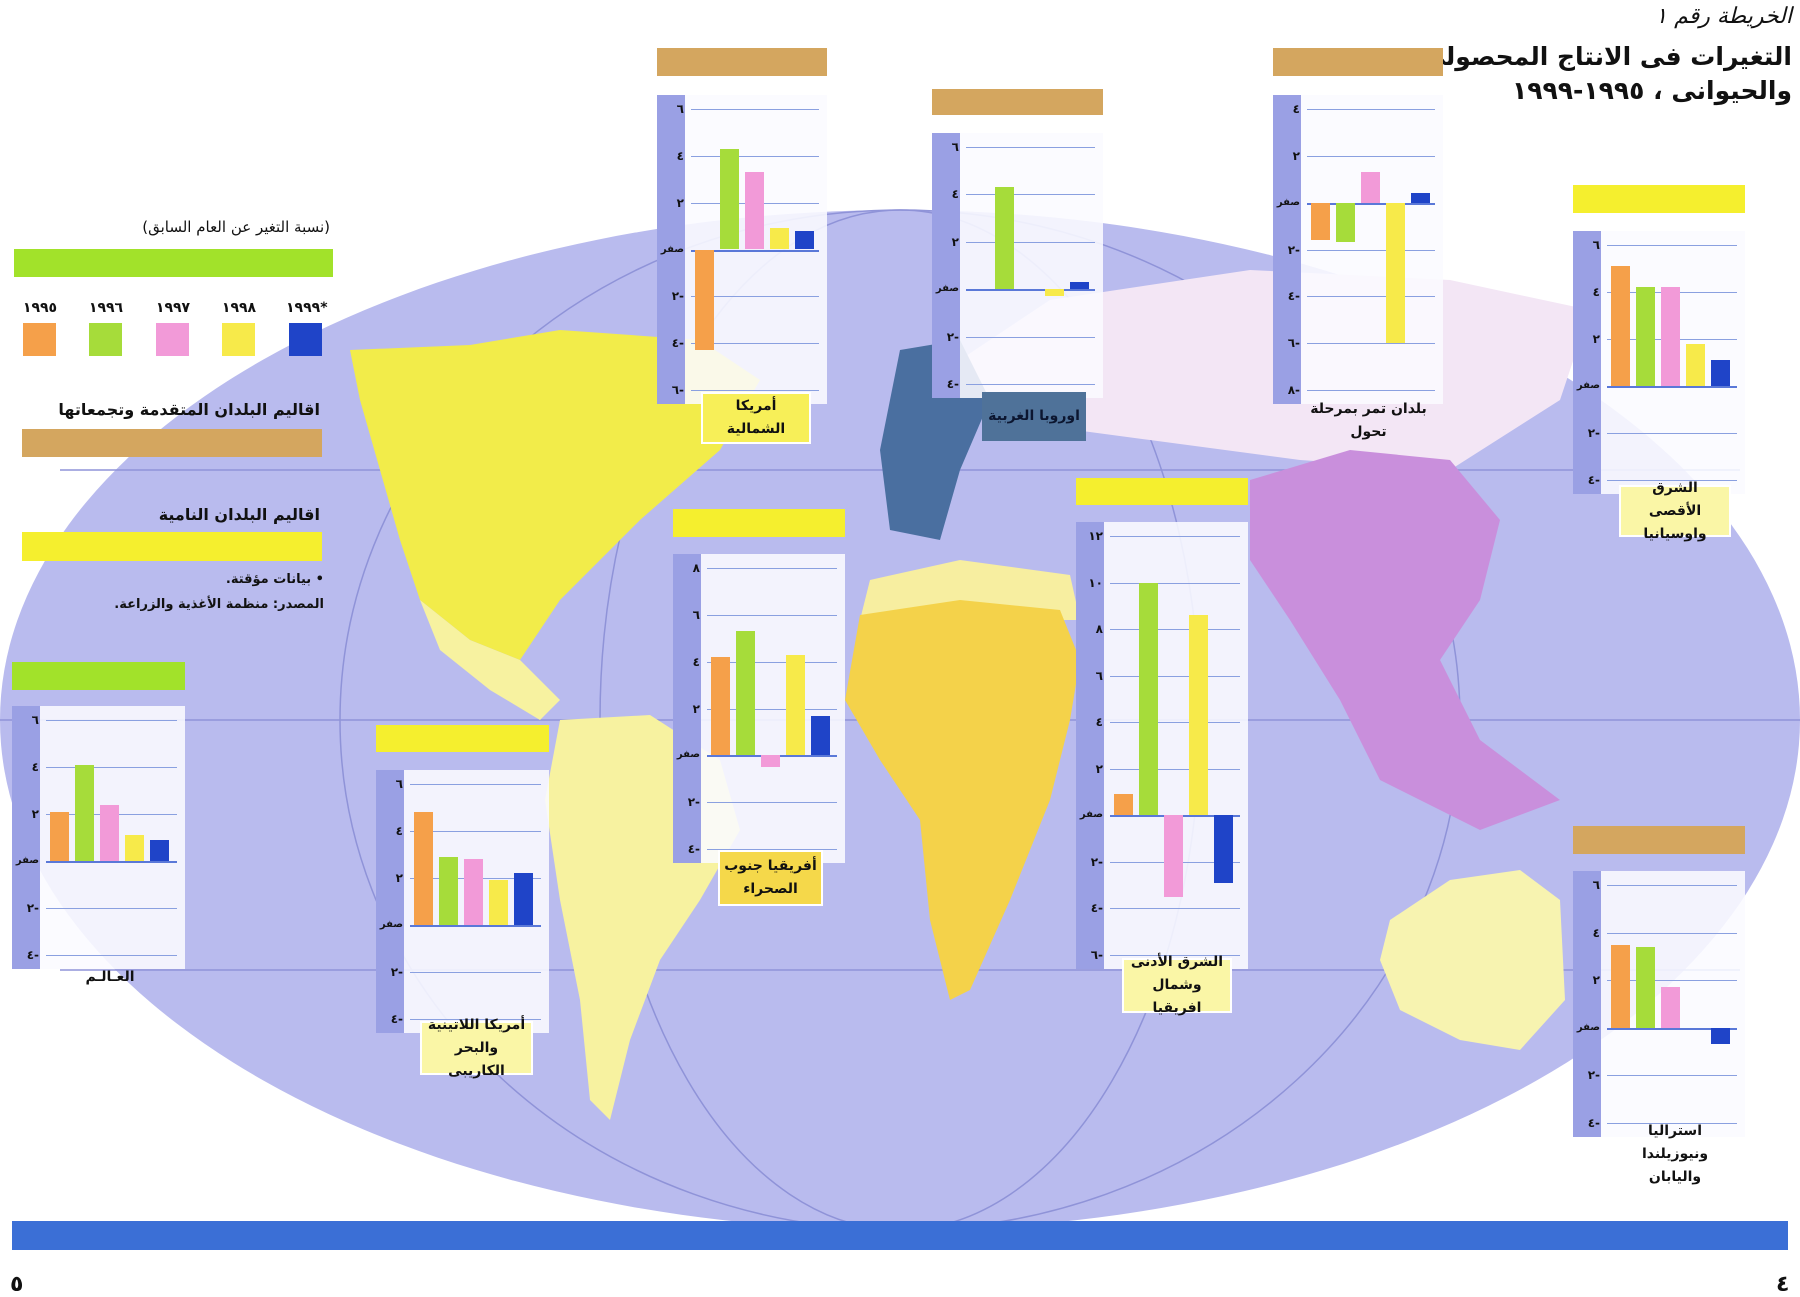  I want to click on page-number-left: ٥, so click(17, 1284).